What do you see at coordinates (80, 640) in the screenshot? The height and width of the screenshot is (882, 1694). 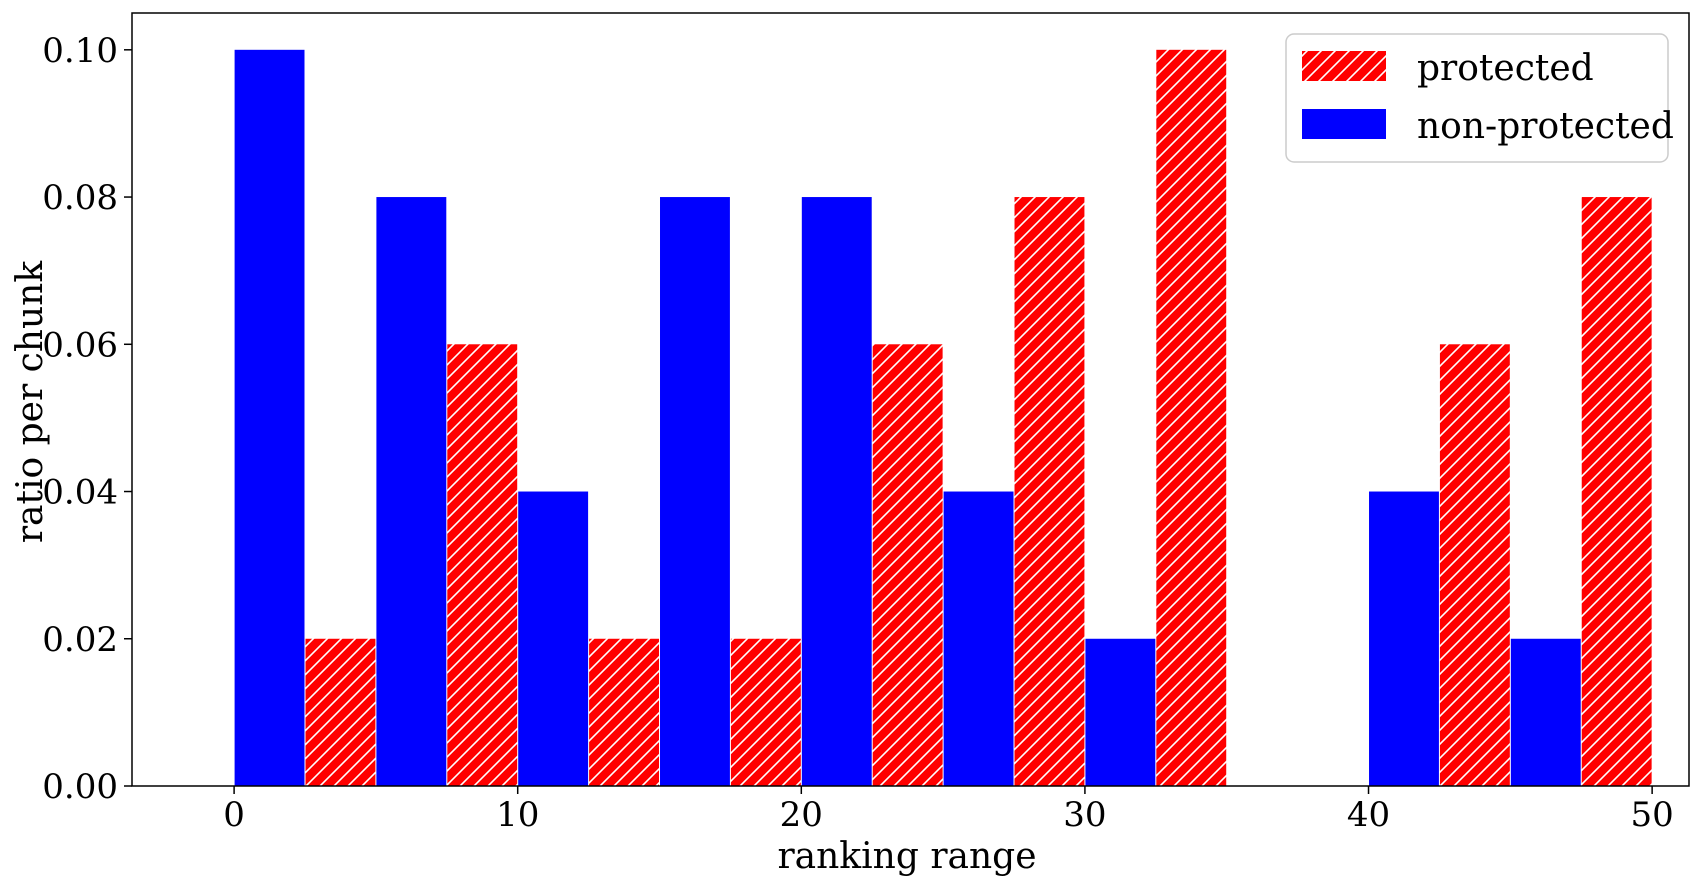 I see `y-tick-label: 0.02` at bounding box center [80, 640].